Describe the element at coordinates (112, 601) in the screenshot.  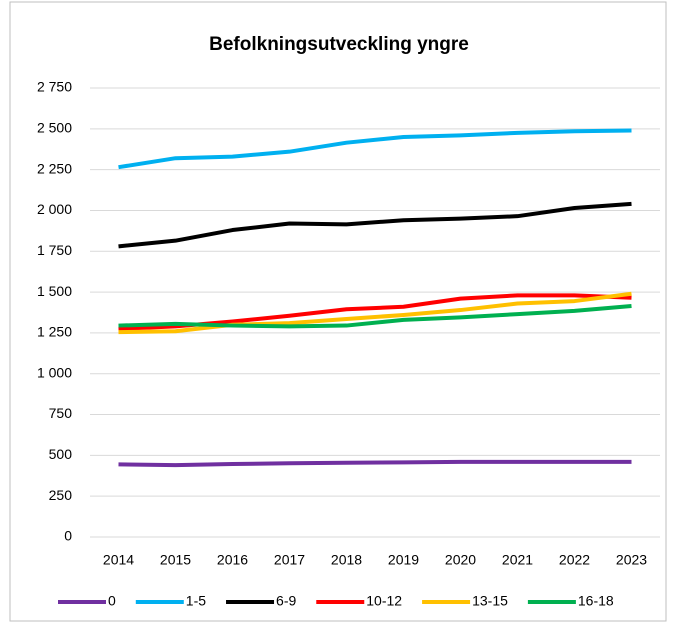
I see `legend-label: 0` at that location.